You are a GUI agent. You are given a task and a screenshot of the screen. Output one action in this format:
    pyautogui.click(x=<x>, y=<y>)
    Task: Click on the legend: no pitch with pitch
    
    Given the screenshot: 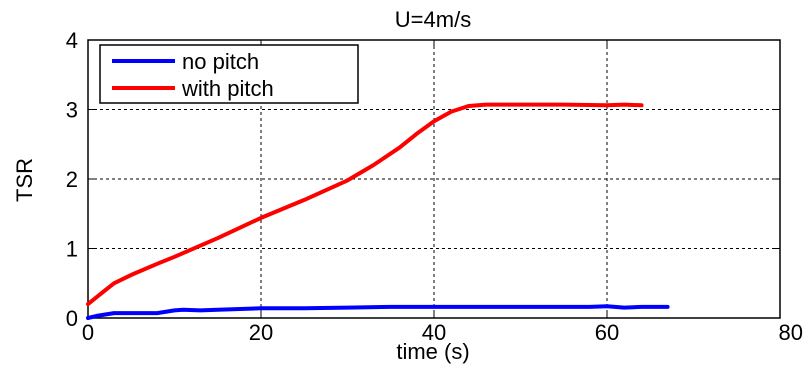 What is the action you would take?
    pyautogui.click(x=229, y=74)
    